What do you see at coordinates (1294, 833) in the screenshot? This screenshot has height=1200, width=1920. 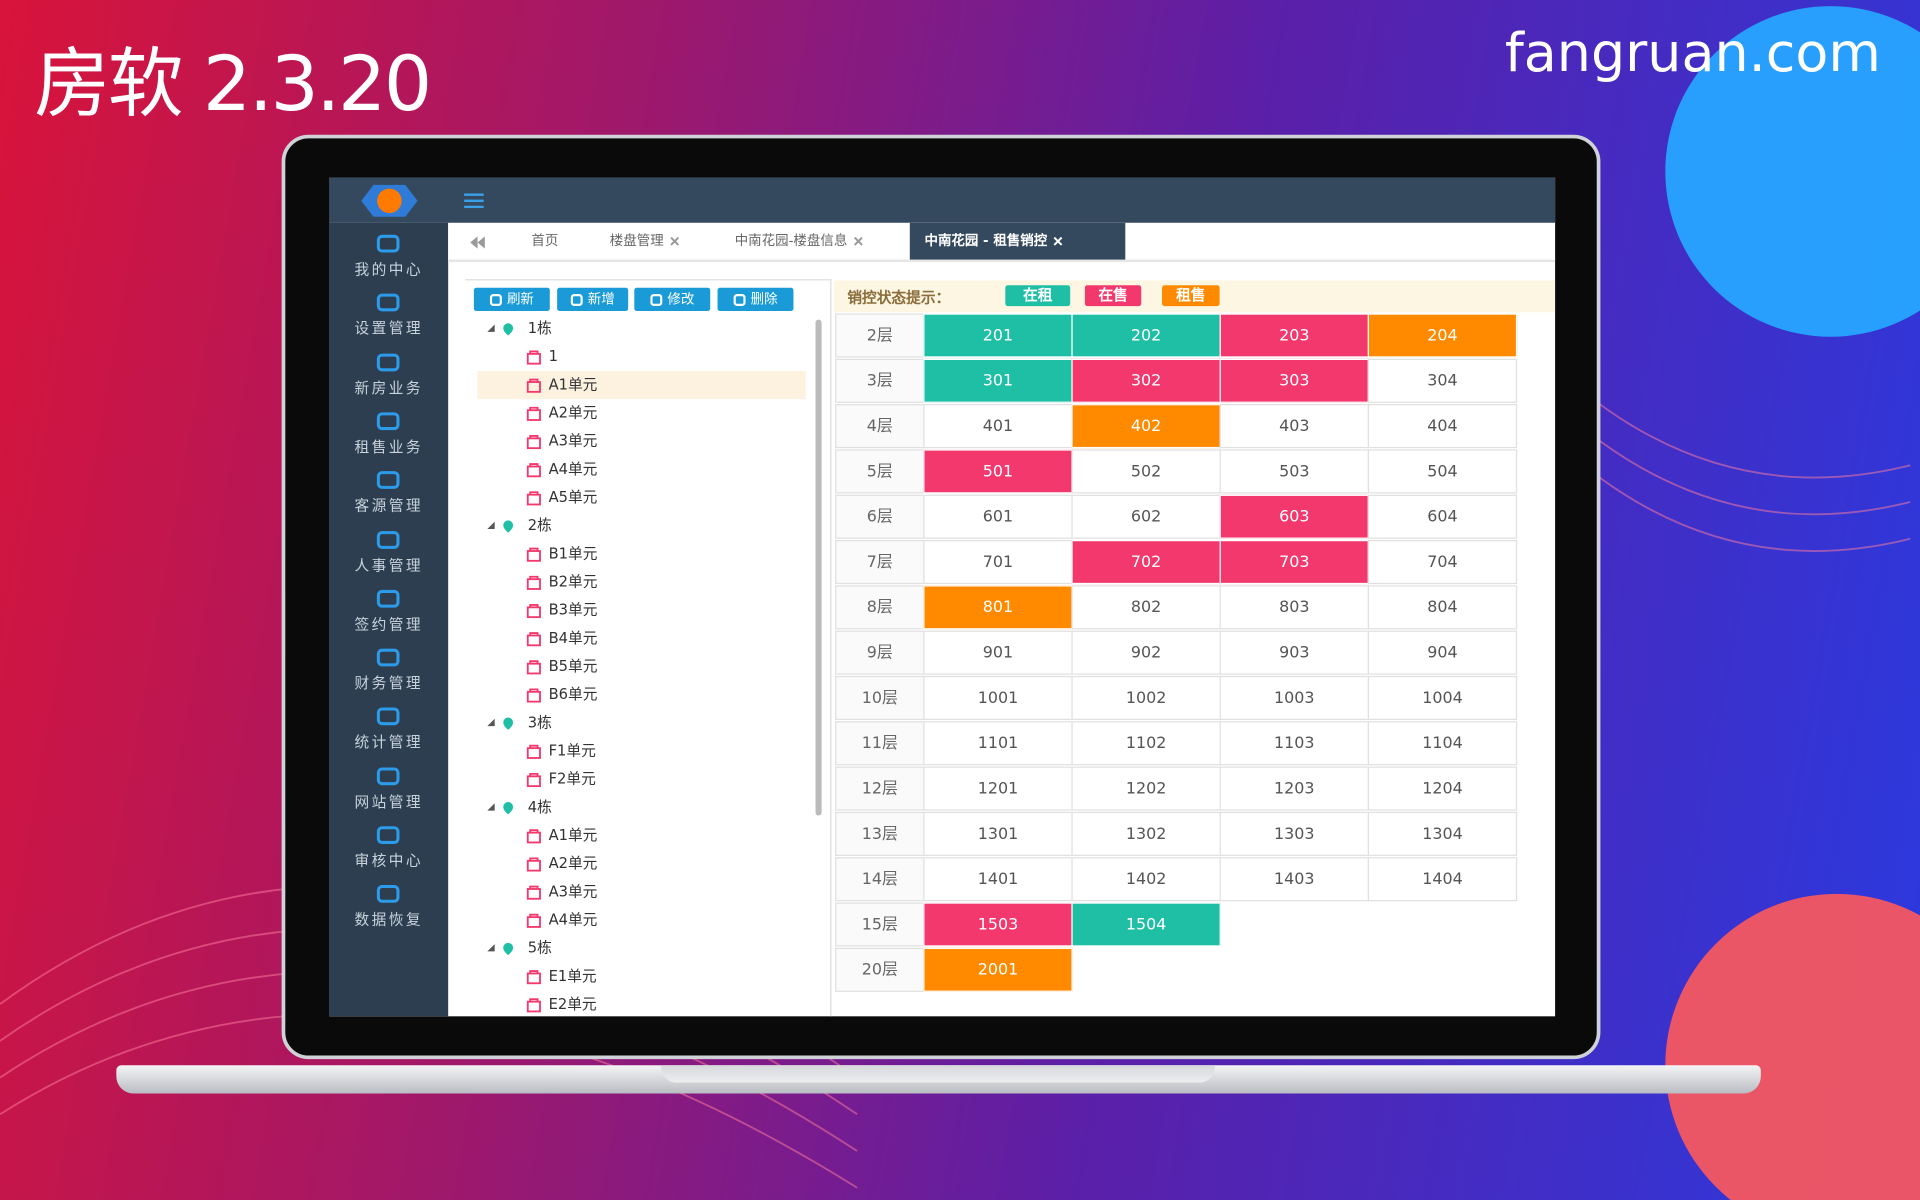 I see `room-cell: 1303` at bounding box center [1294, 833].